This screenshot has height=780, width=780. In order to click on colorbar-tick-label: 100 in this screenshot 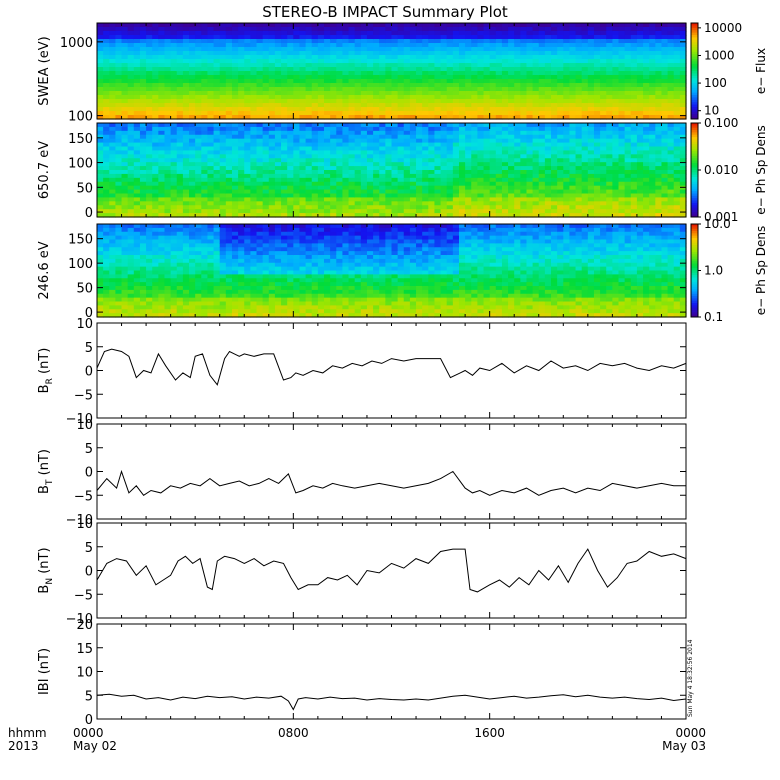, I will do `click(715, 83)`.